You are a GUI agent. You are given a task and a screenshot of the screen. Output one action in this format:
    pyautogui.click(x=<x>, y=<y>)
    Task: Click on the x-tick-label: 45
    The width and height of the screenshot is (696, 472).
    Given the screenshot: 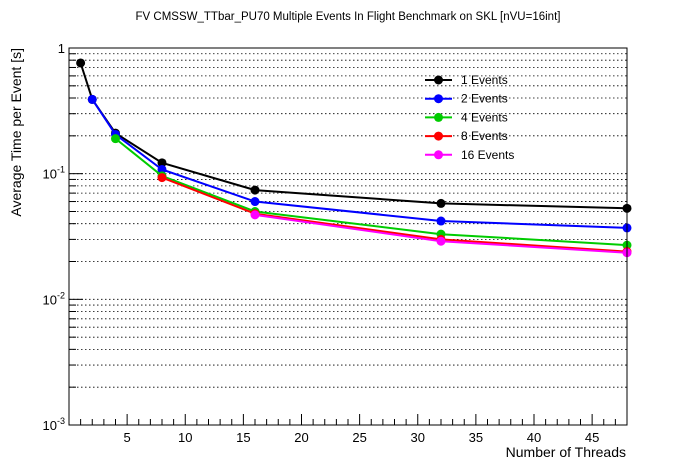 What is the action you would take?
    pyautogui.click(x=592, y=437)
    